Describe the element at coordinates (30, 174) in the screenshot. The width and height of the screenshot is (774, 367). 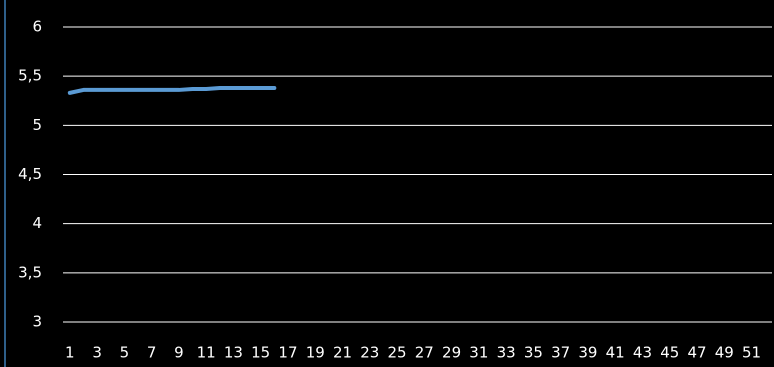
I see `y-tick-label: 4,5` at that location.